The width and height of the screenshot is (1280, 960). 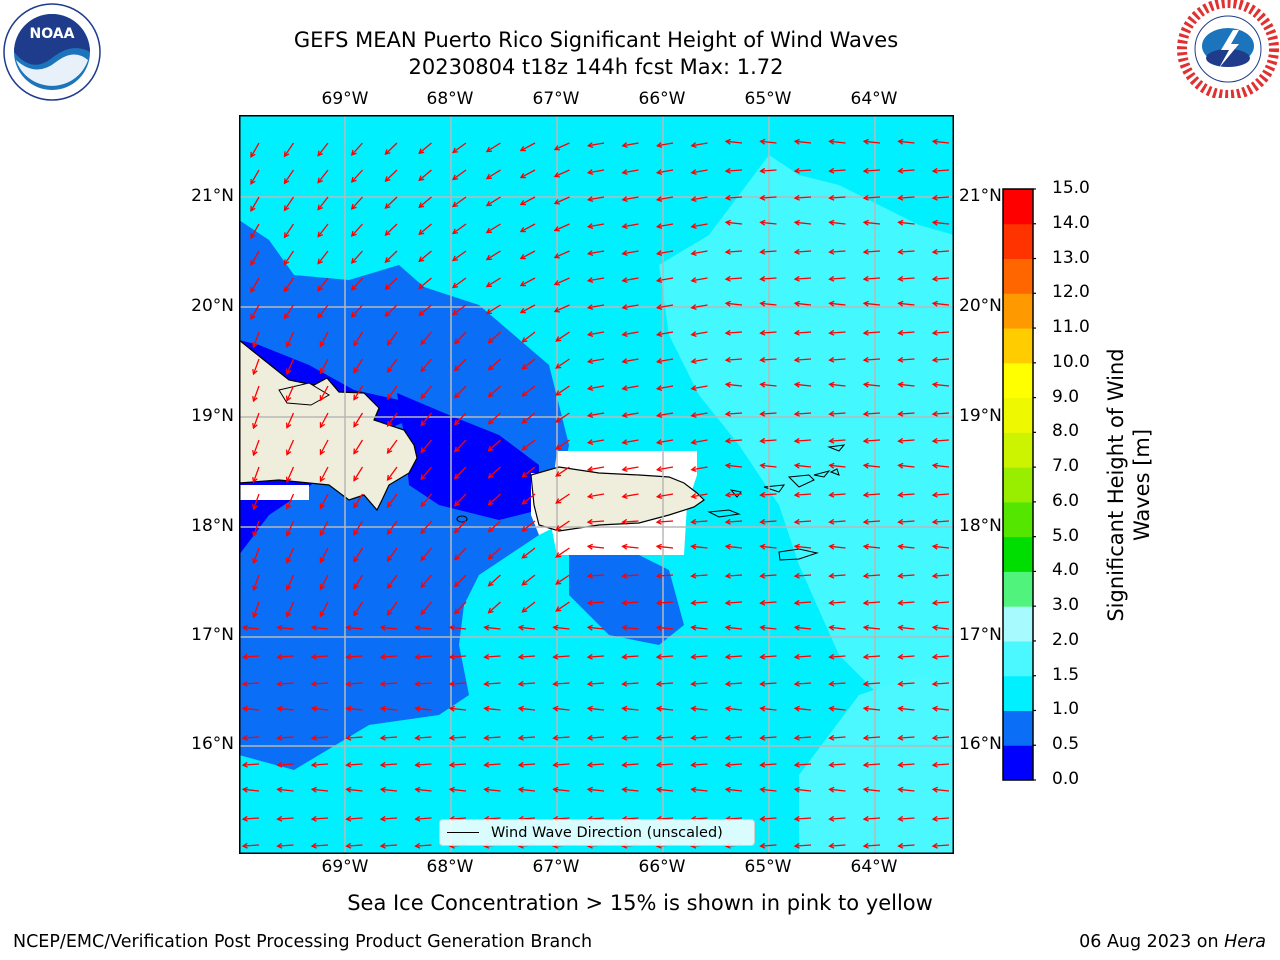 I want to click on lon-label-bottom: 65°W, so click(x=768, y=867).